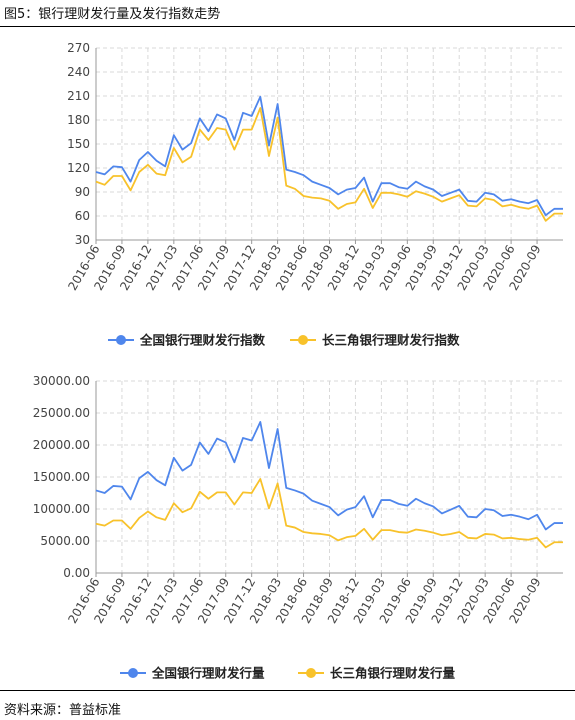 The image size is (575, 720). What do you see at coordinates (78, 144) in the screenshot?
I see `y-tick-label: 150` at bounding box center [78, 144].